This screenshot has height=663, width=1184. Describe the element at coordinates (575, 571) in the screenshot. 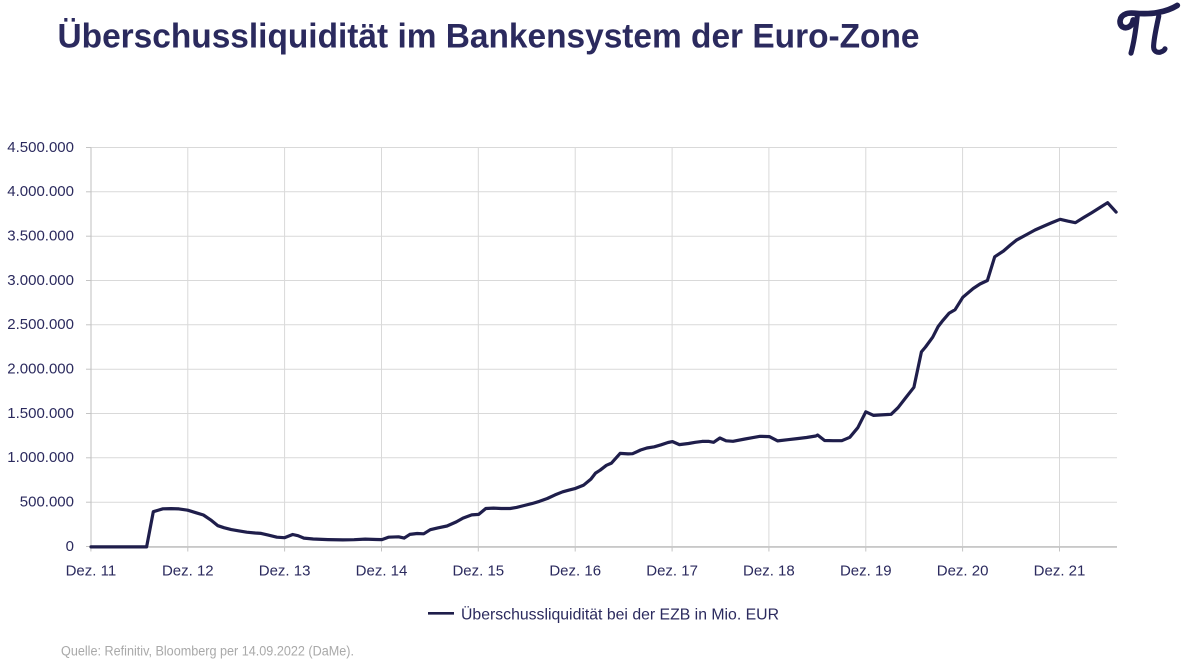

I see `svg-text: Dez. 16` at that location.